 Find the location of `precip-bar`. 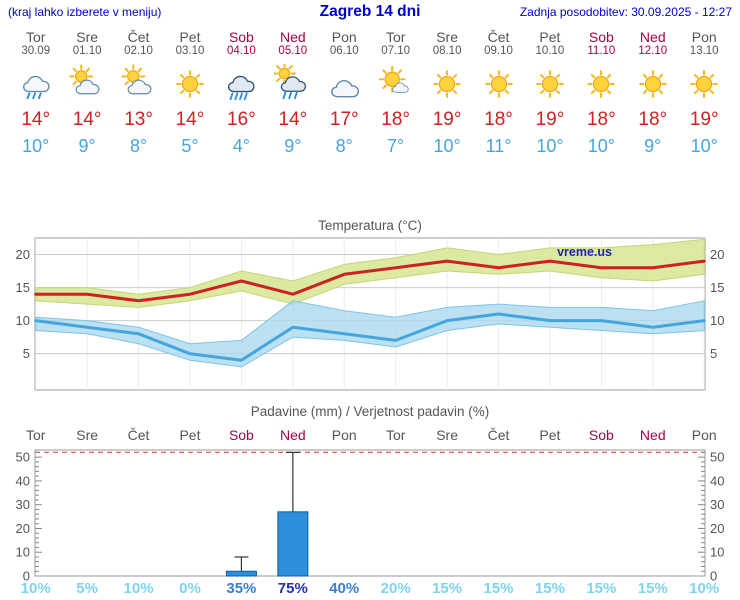

precip-bar is located at coordinates (241, 573).